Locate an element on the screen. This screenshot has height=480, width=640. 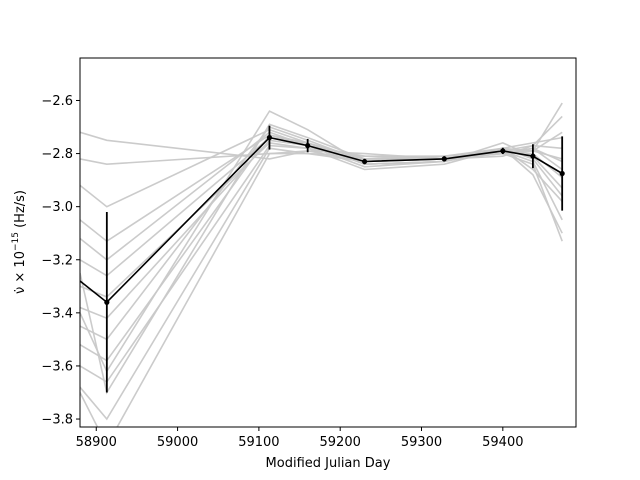
x-axis: 58900 59000 59100 59200 59300 59400 is located at coordinates (299, 438).